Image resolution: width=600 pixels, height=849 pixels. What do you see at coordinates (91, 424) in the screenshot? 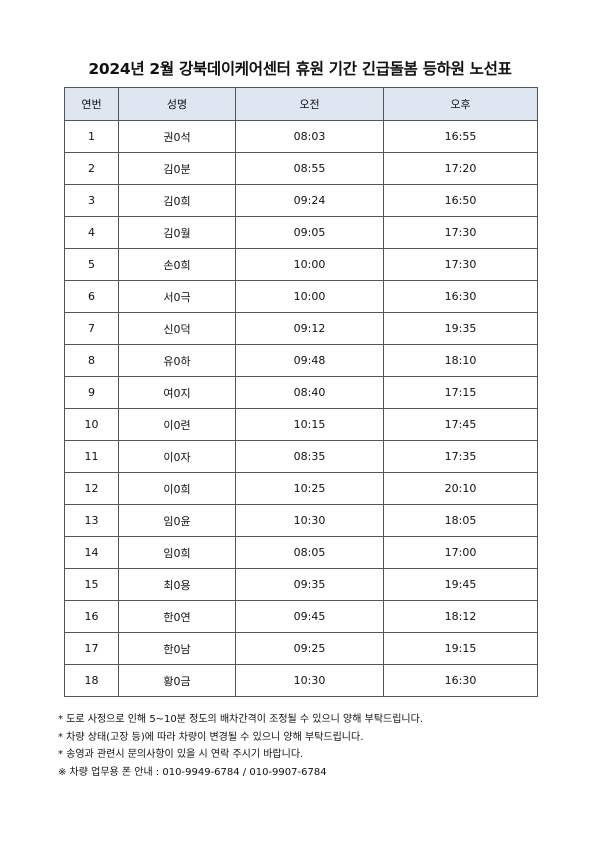
I see `cell-number: 10` at bounding box center [91, 424].